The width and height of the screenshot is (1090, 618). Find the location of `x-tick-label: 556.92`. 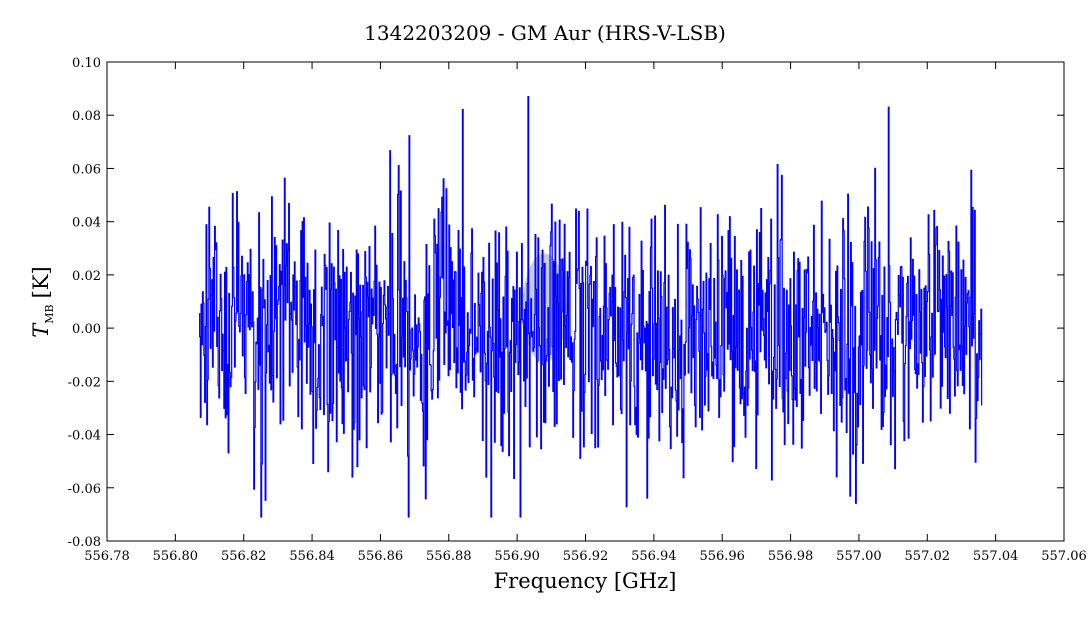

x-tick-label: 556.92 is located at coordinates (586, 556).